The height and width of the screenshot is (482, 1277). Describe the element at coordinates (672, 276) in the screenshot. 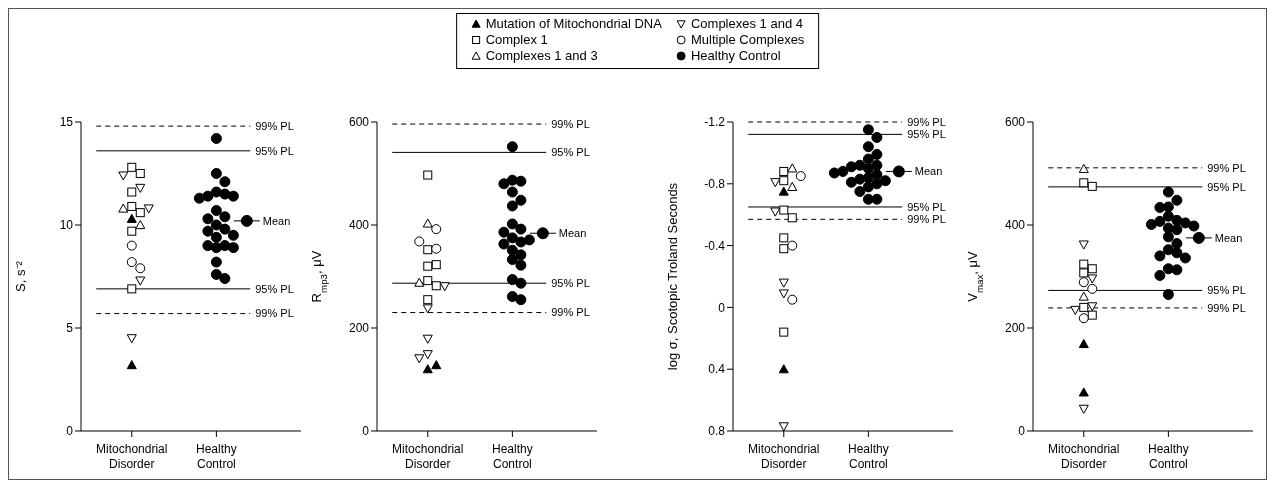

I see `y-axis-title: log σ, Scotopic Troland Seconds` at that location.